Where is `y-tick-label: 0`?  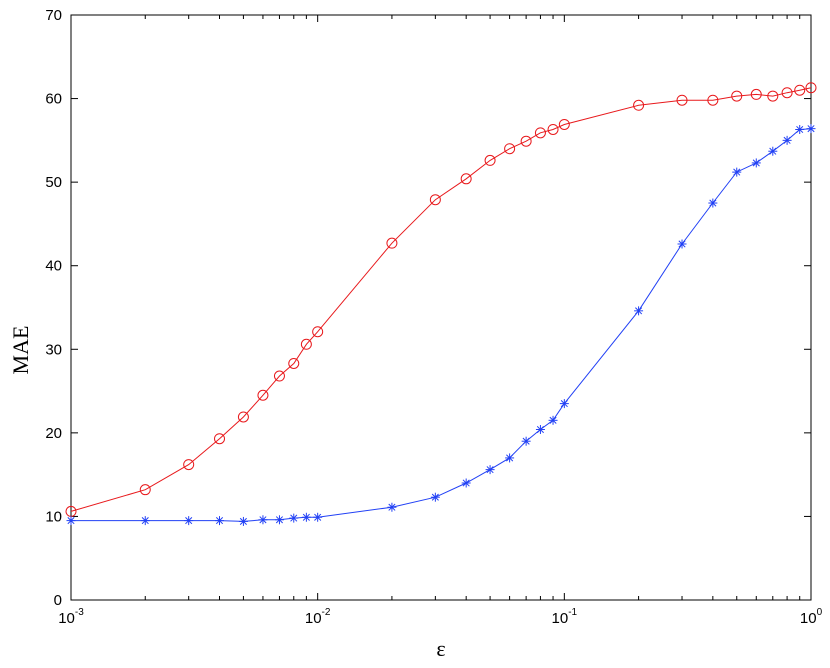
y-tick-label: 0 is located at coordinates (58, 600).